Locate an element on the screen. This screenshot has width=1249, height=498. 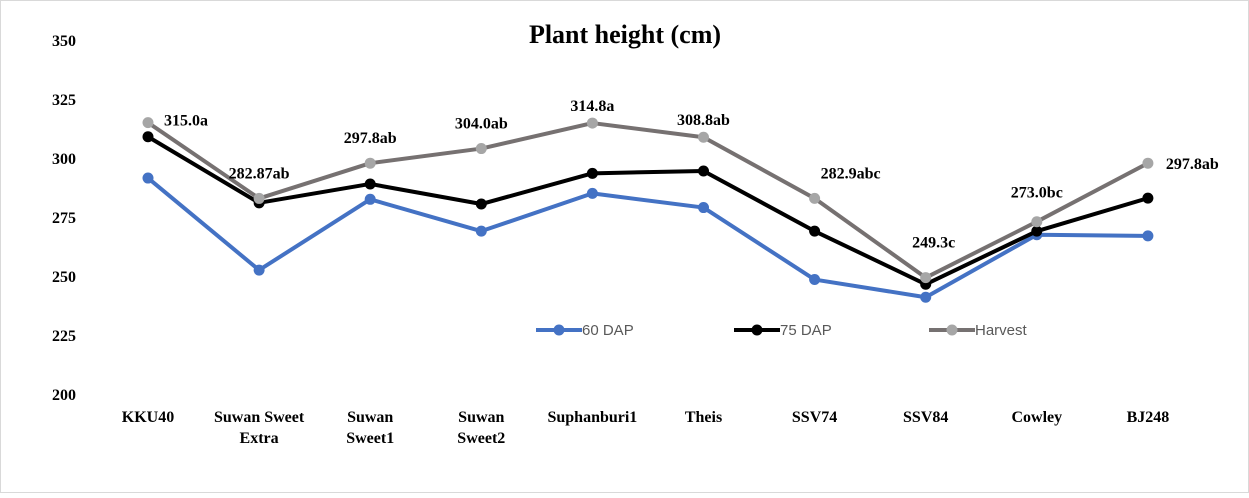
x-tick-label: Sweet1 is located at coordinates (370, 438).